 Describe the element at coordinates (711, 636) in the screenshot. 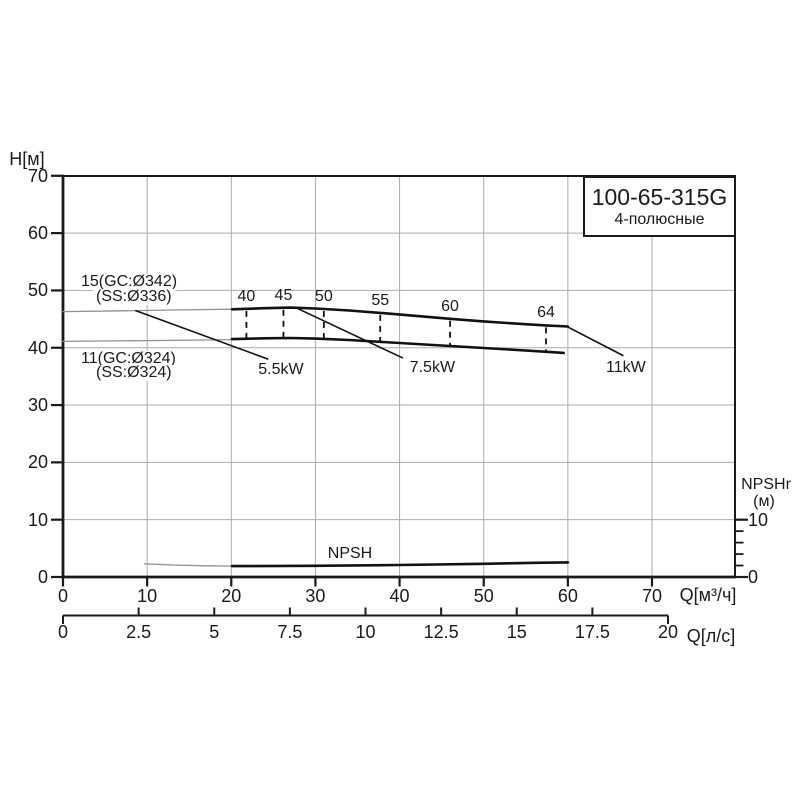

I see `x-axis-title-lps: Q[л/с]` at that location.